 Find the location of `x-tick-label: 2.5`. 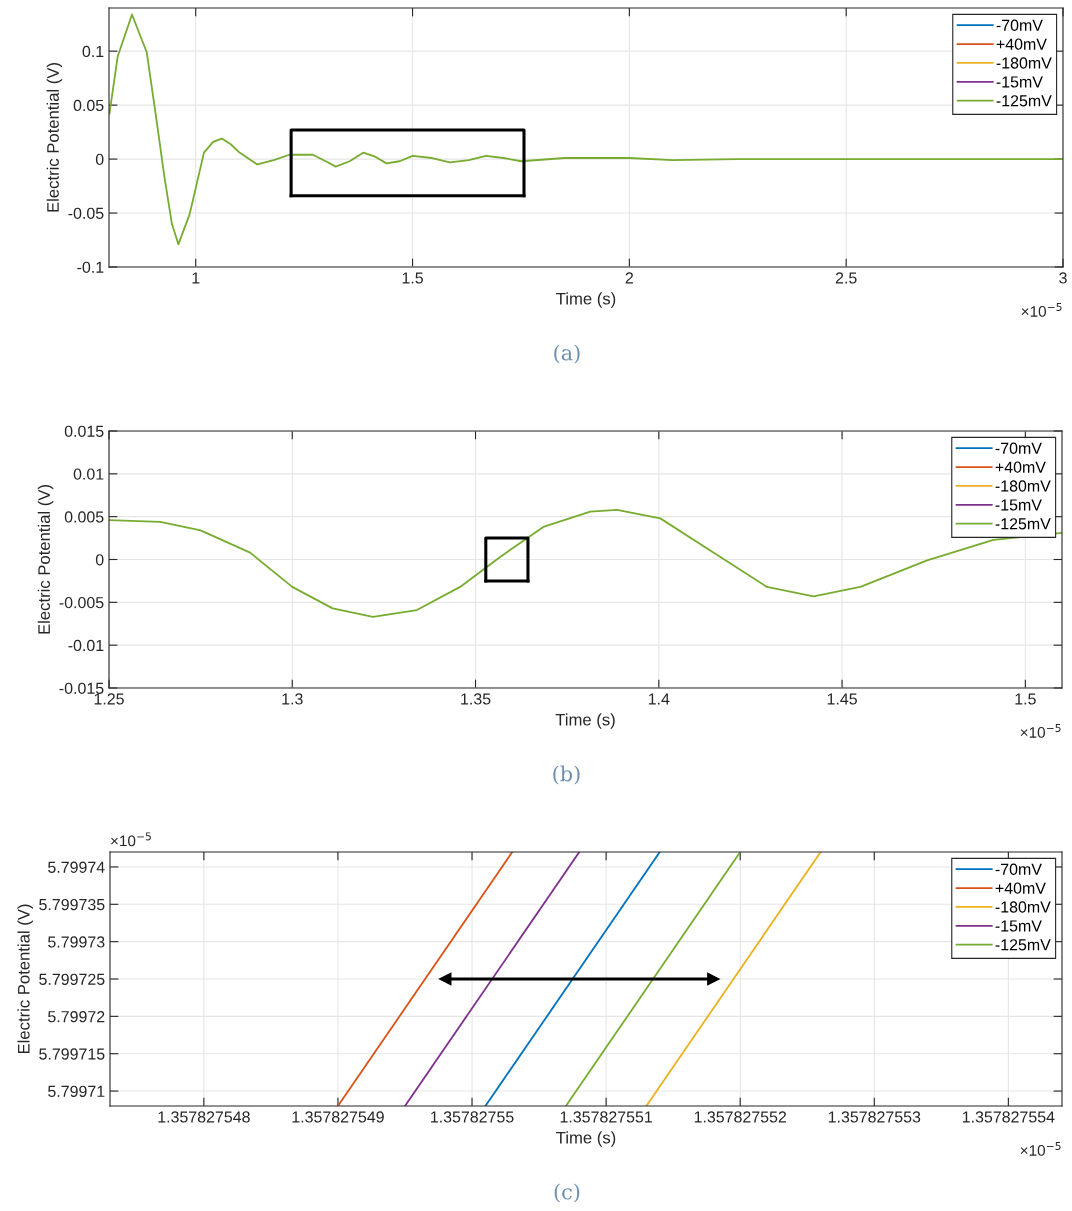

x-tick-label: 2.5 is located at coordinates (846, 278).